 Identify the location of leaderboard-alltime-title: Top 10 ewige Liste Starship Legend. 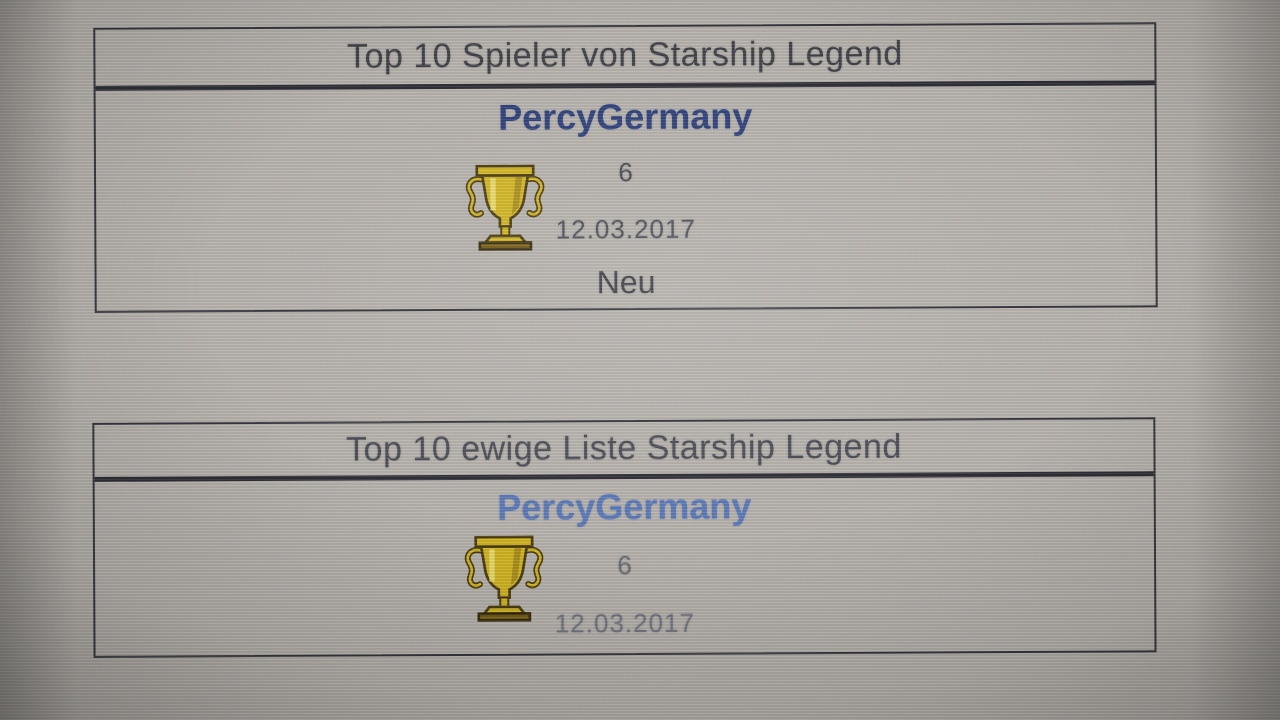
(624, 450).